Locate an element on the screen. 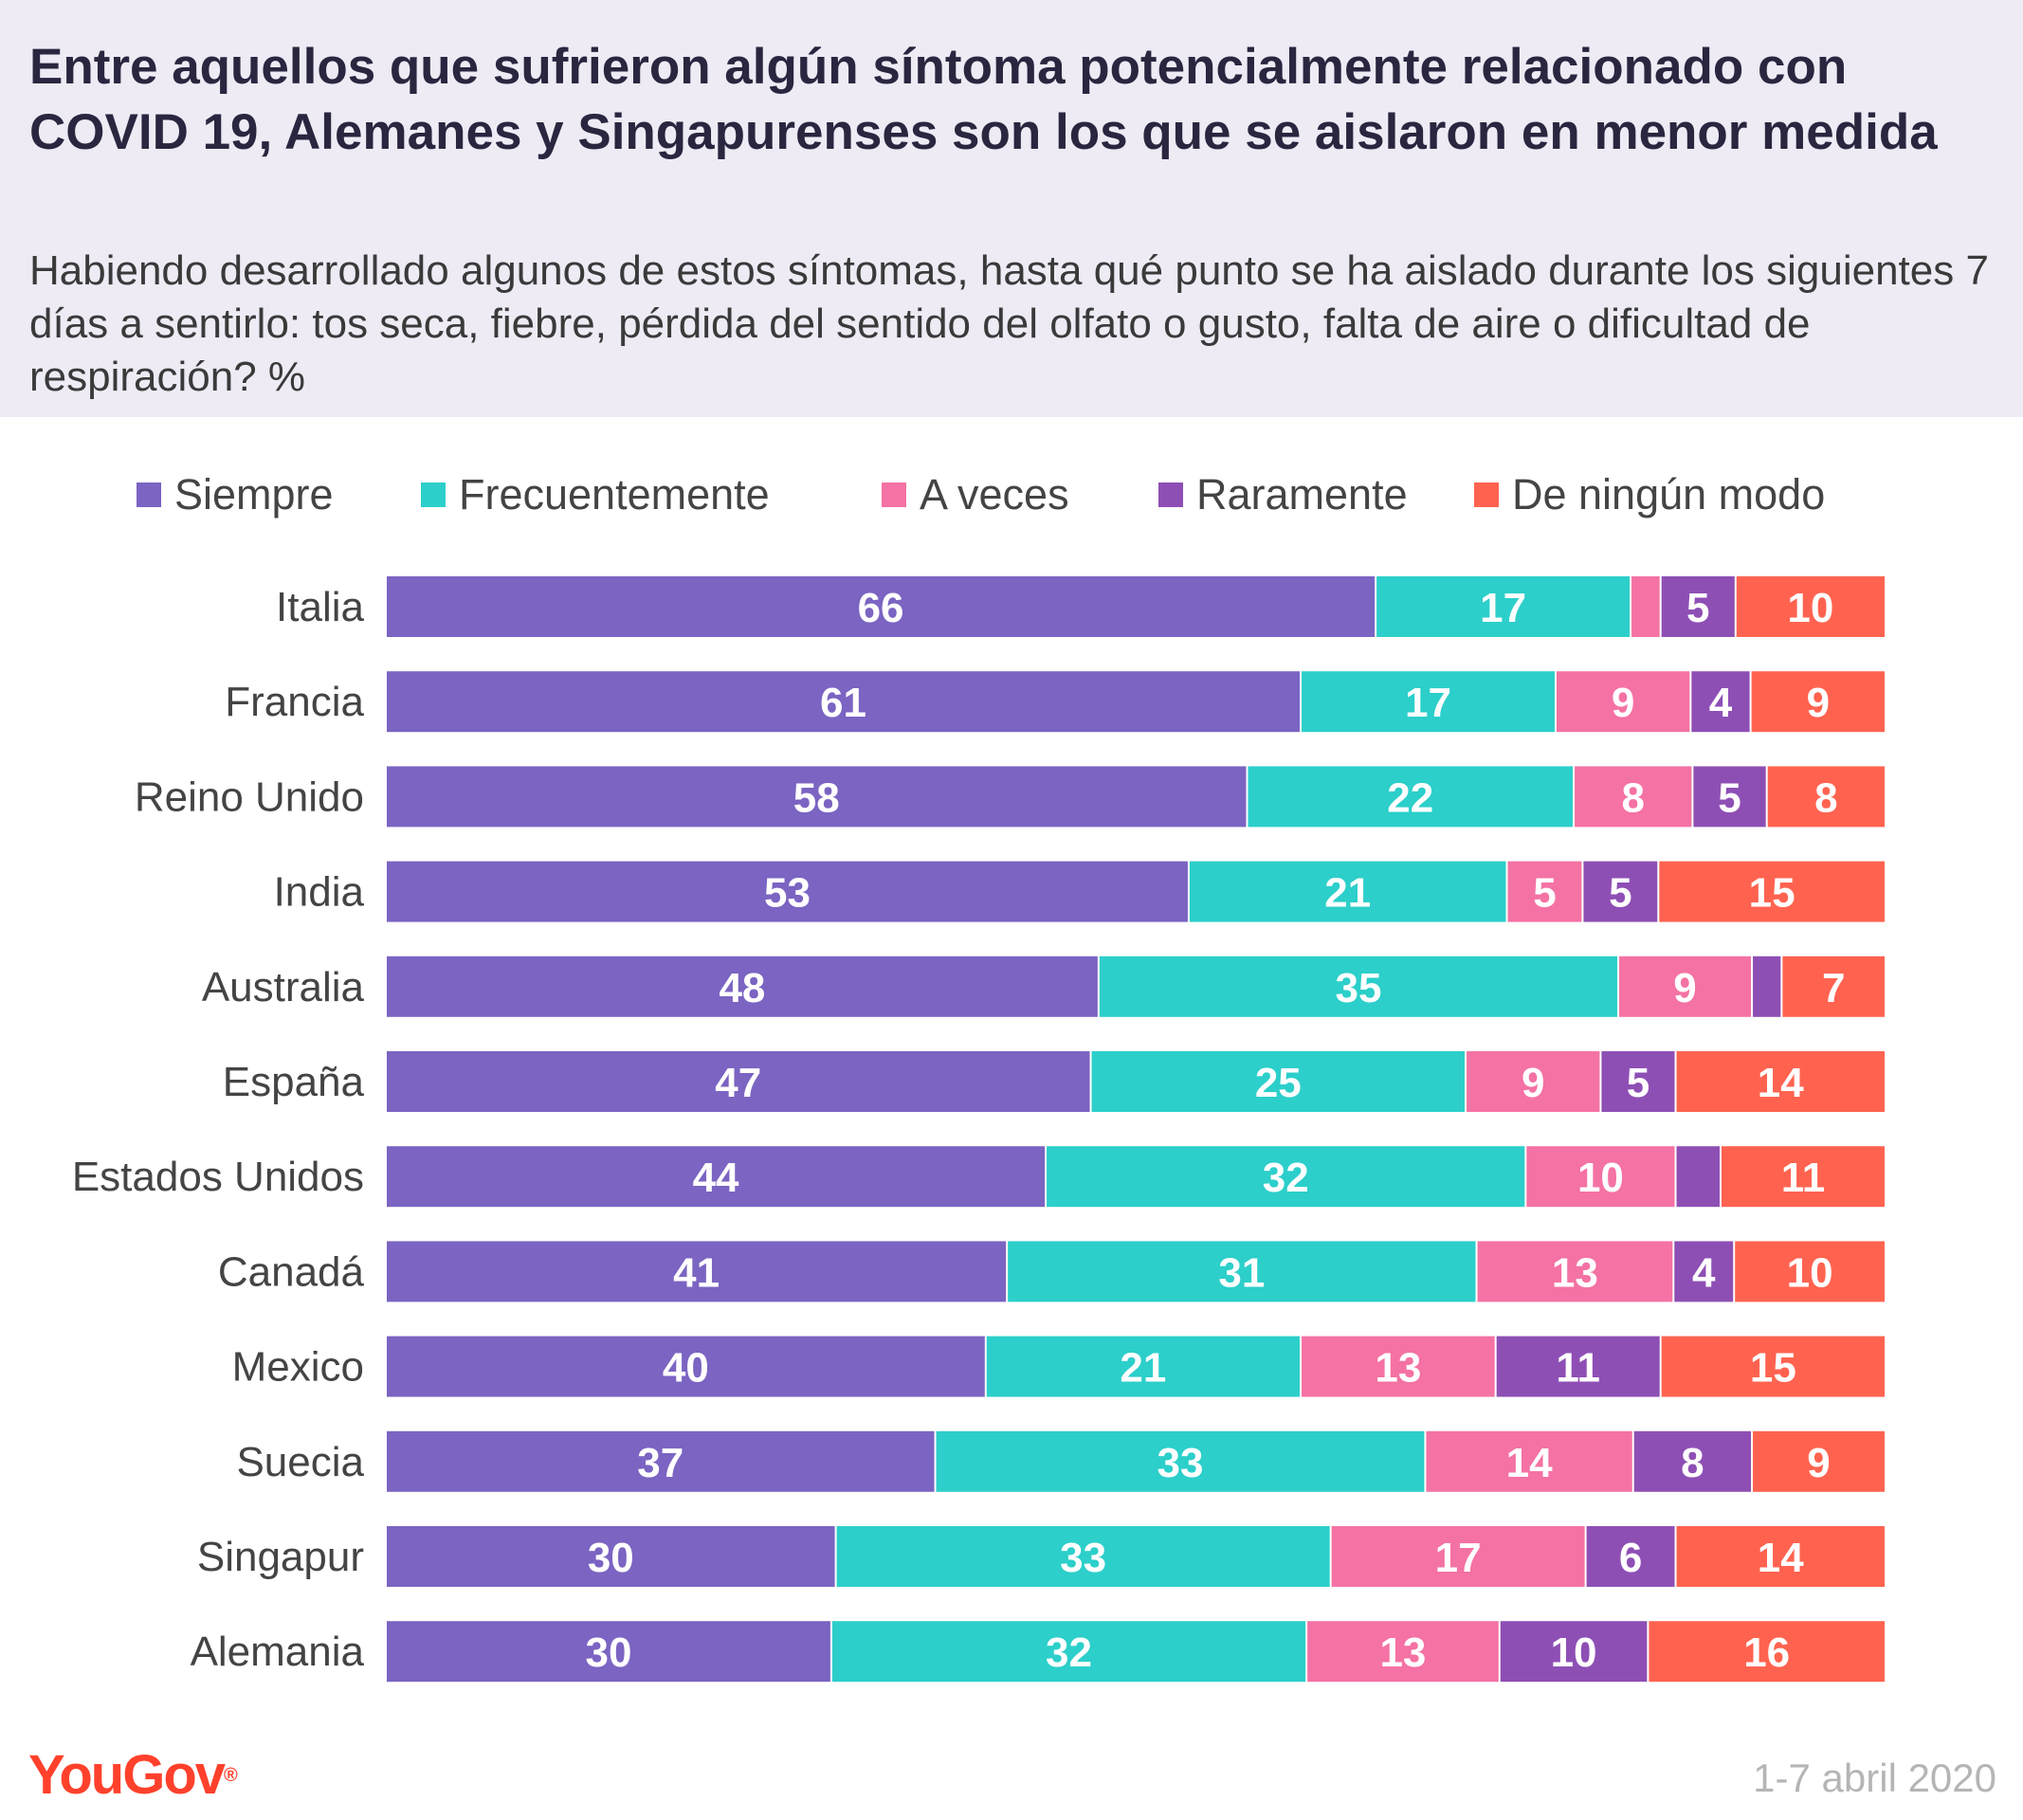 The width and height of the screenshot is (2023, 1820). value-label: 35 is located at coordinates (1358, 988).